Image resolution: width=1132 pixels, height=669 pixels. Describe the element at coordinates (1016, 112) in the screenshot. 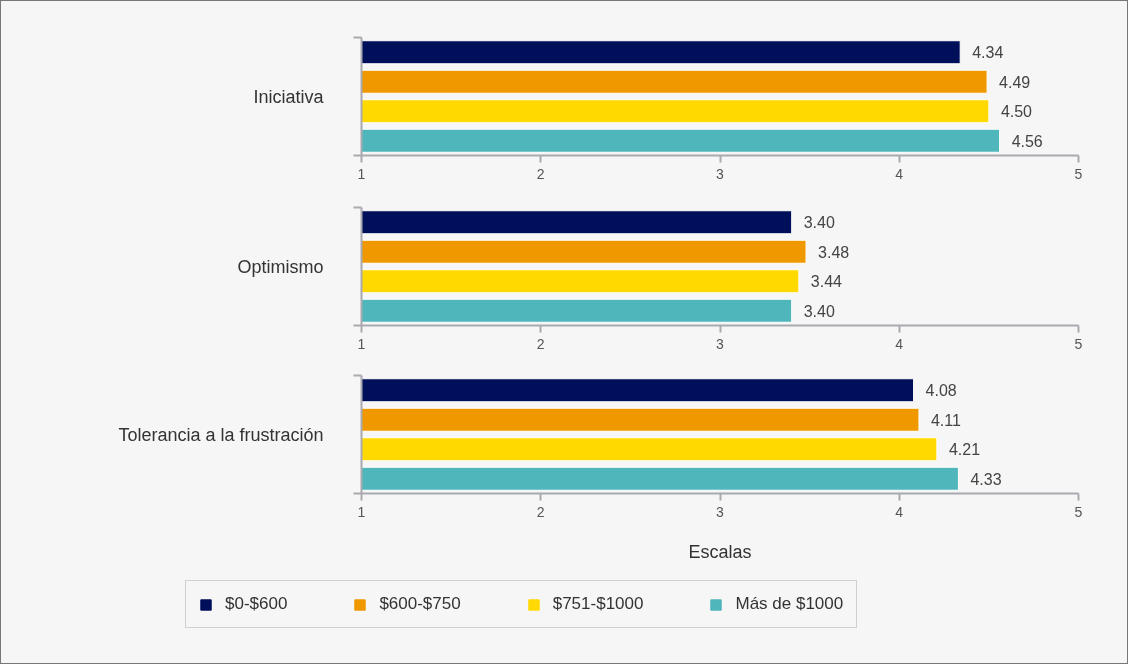

I see `data-label: 4.50` at that location.